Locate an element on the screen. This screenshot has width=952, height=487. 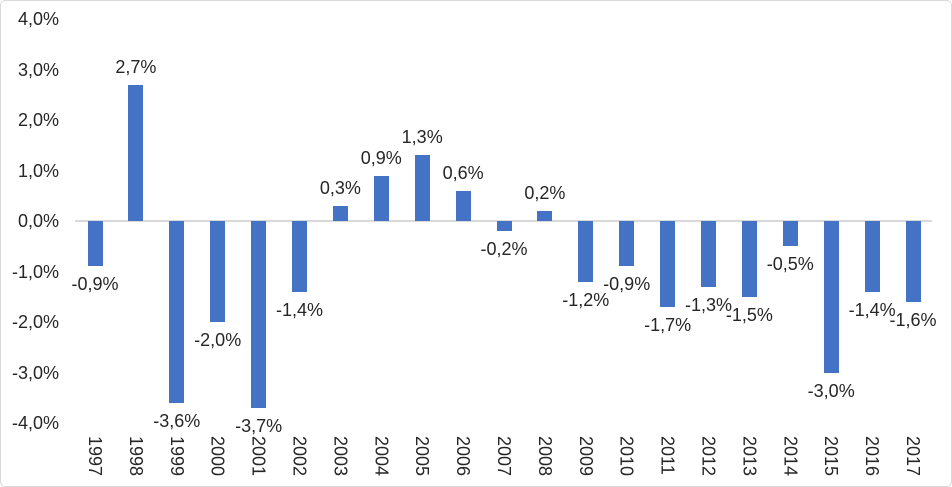
x-axis-category-label: 2012 is located at coordinates (708, 456).